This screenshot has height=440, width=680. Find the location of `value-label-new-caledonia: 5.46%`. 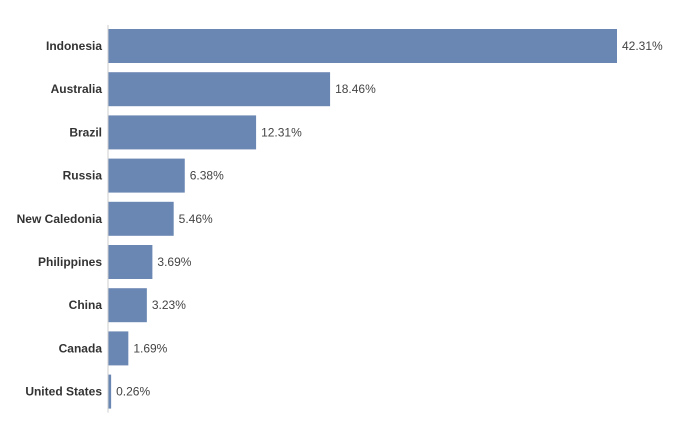

value-label-new-caledonia: 5.46% is located at coordinates (196, 219).